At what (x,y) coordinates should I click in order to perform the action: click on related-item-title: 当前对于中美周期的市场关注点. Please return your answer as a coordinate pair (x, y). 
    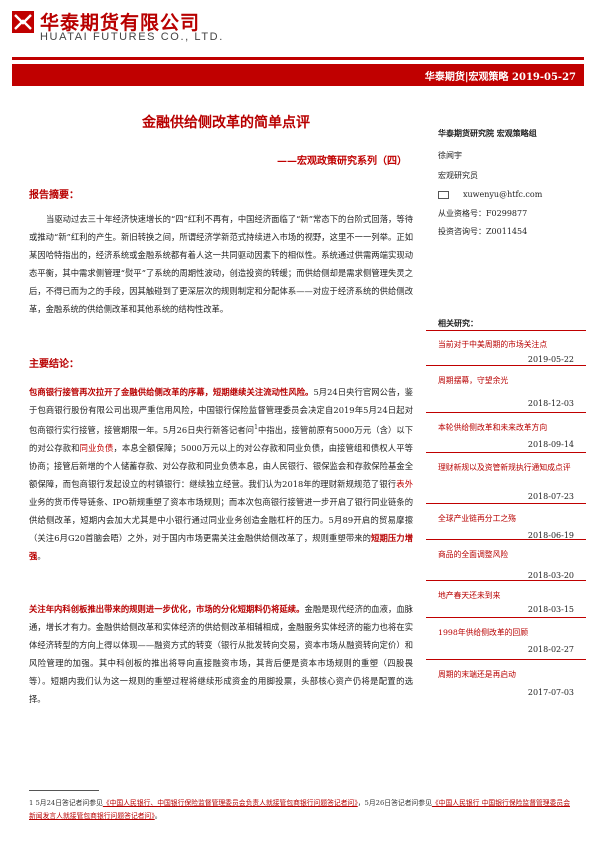
    Looking at the image, I should click on (493, 344).